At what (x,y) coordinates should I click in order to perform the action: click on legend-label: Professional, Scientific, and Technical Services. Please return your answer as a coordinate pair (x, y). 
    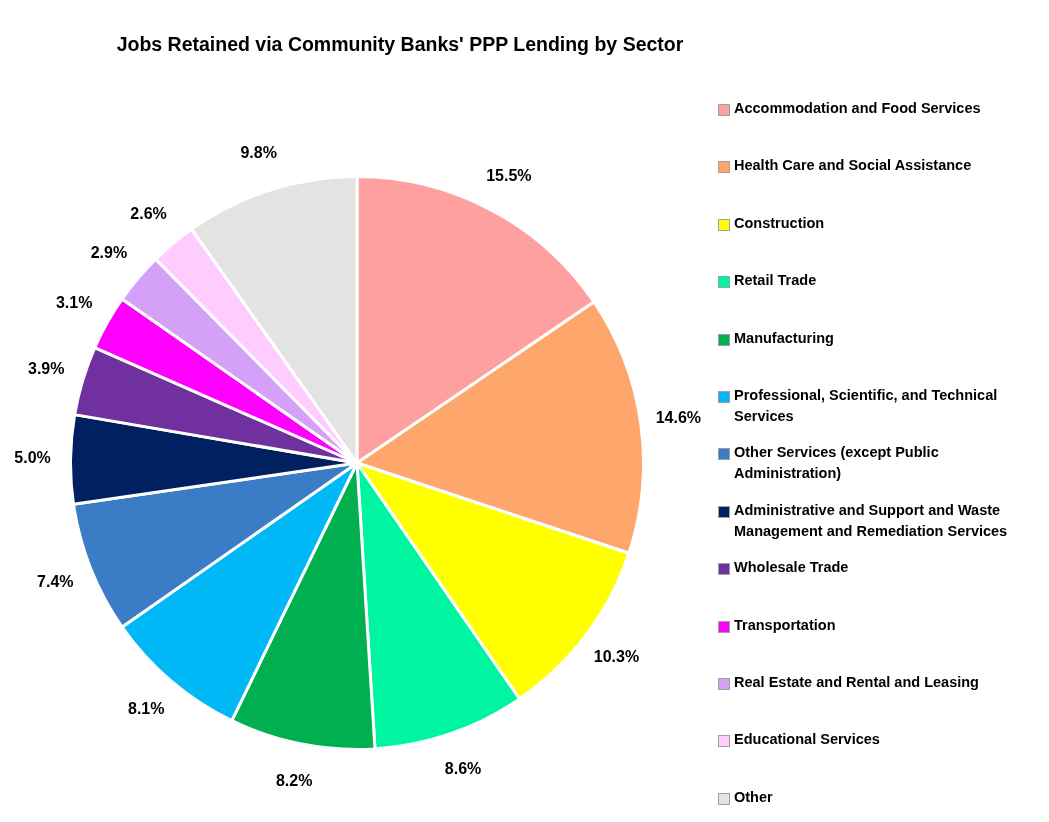
    Looking at the image, I should click on (866, 406).